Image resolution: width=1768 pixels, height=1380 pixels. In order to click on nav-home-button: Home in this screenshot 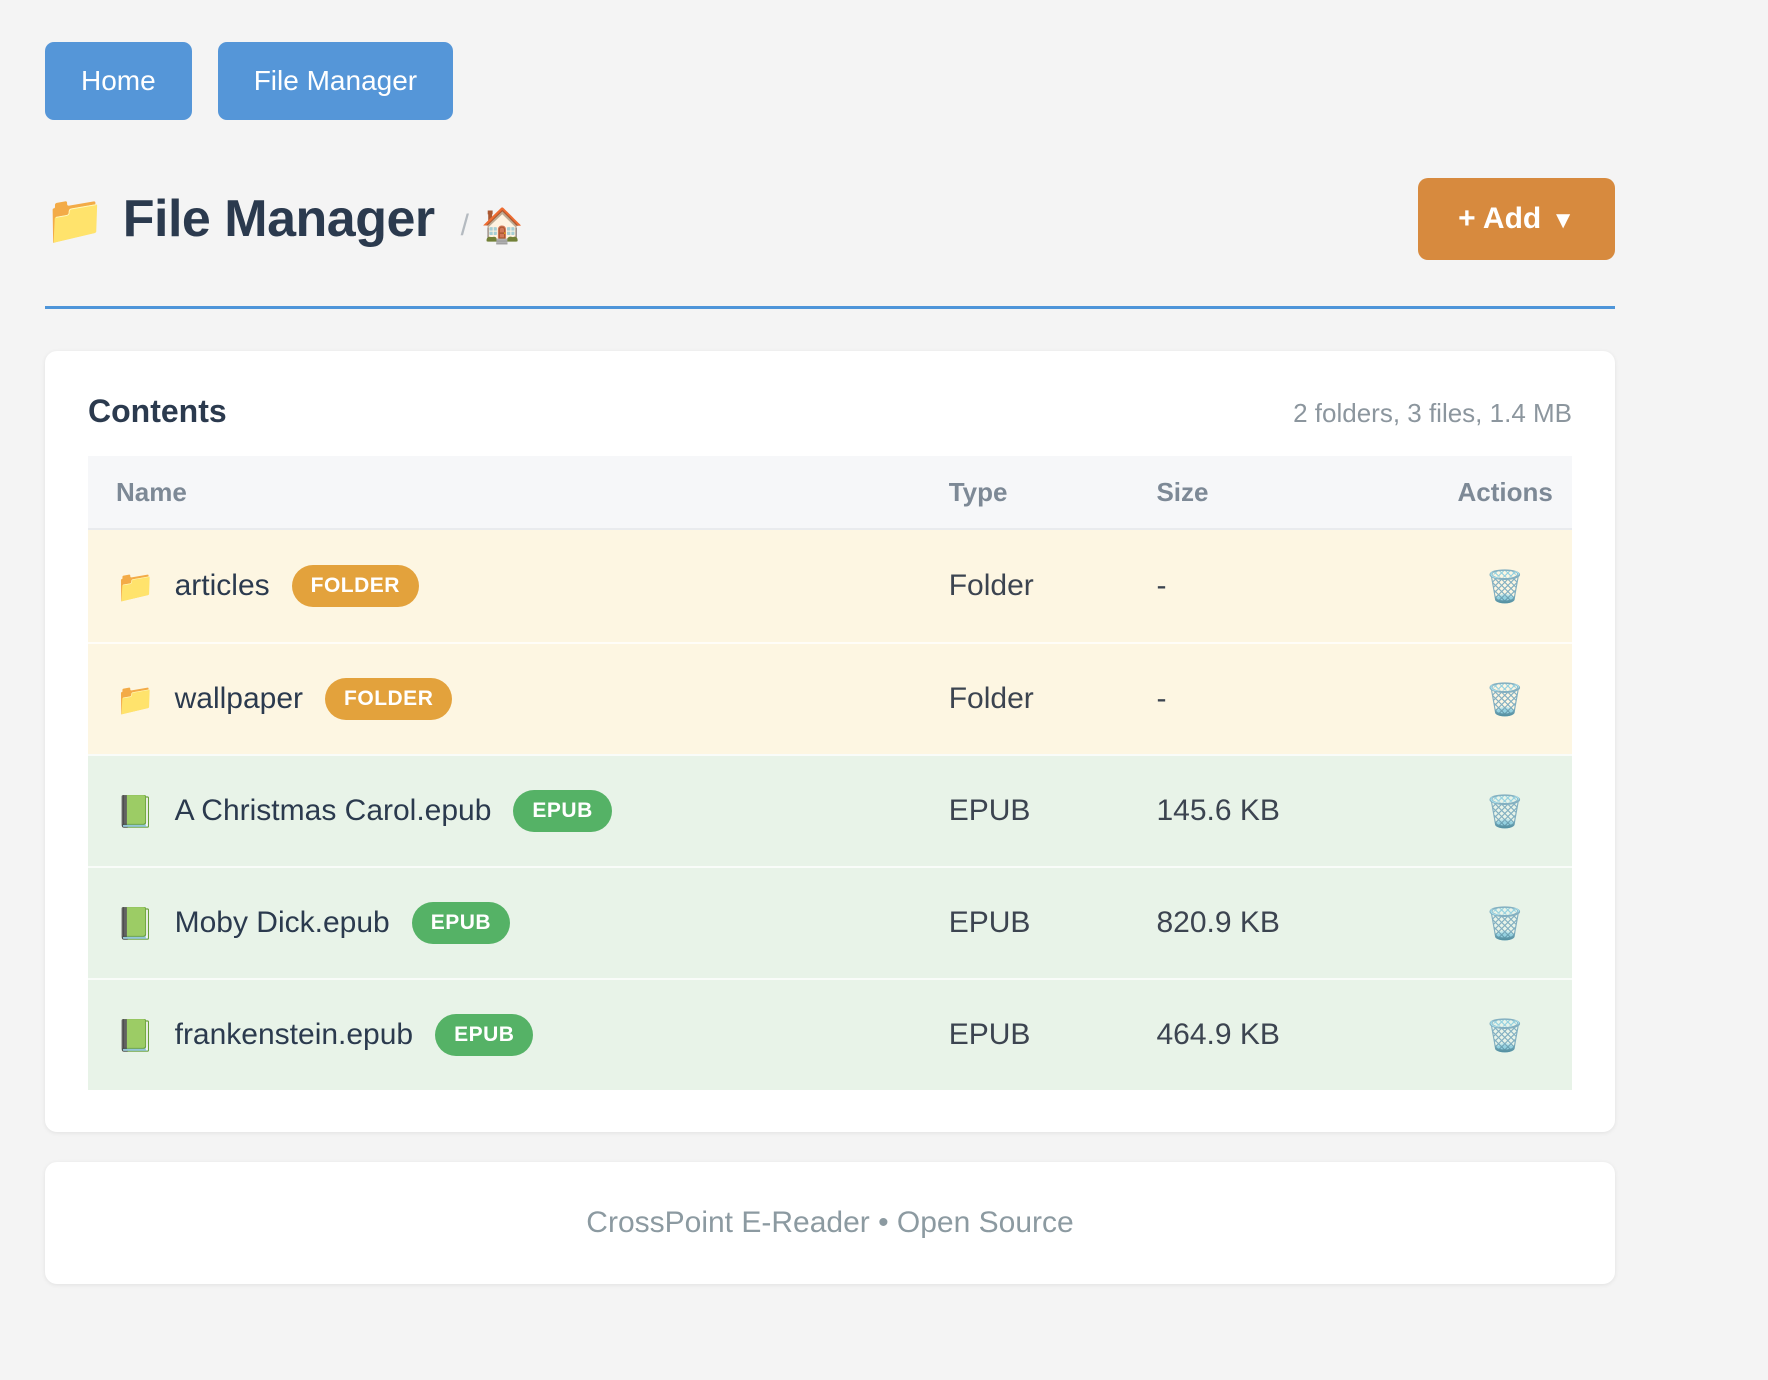, I will do `click(118, 81)`.